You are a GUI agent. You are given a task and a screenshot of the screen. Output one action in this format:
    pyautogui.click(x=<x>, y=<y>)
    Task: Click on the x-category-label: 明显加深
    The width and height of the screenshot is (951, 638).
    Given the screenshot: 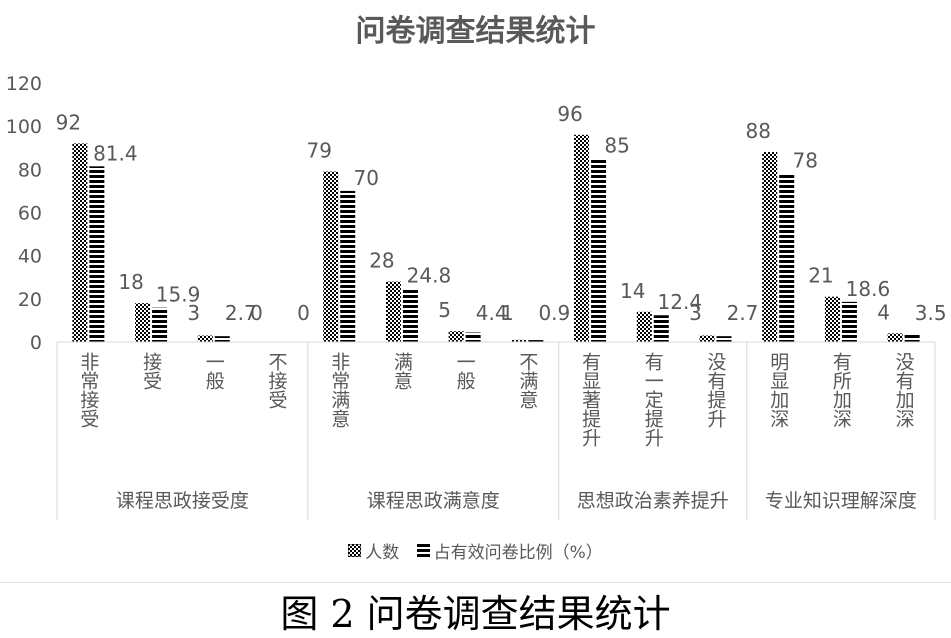 What is the action you would take?
    pyautogui.click(x=778, y=390)
    